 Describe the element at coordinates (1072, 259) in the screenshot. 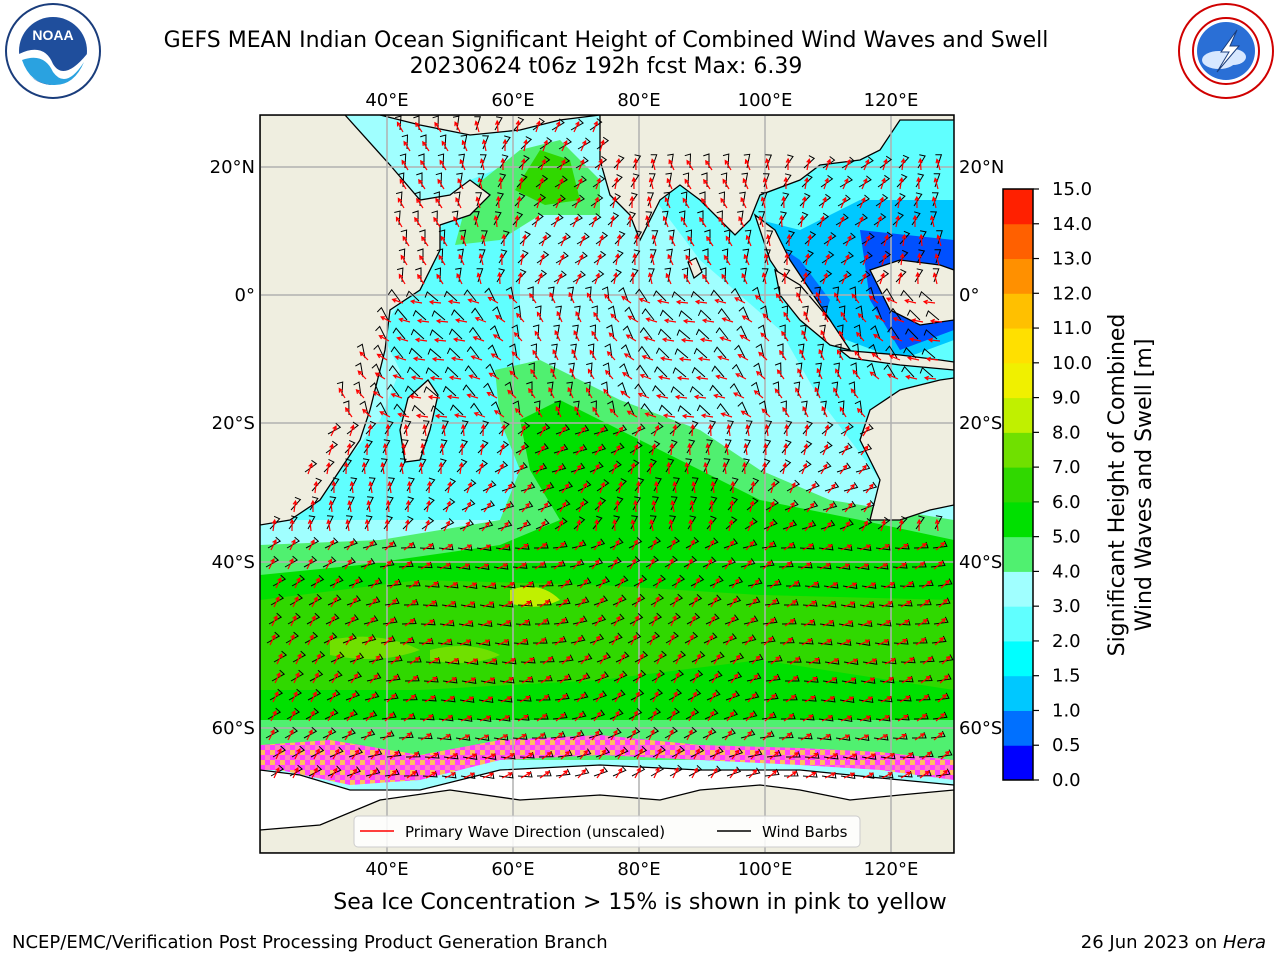

I see `colorbar-tick-label: 13.0` at that location.